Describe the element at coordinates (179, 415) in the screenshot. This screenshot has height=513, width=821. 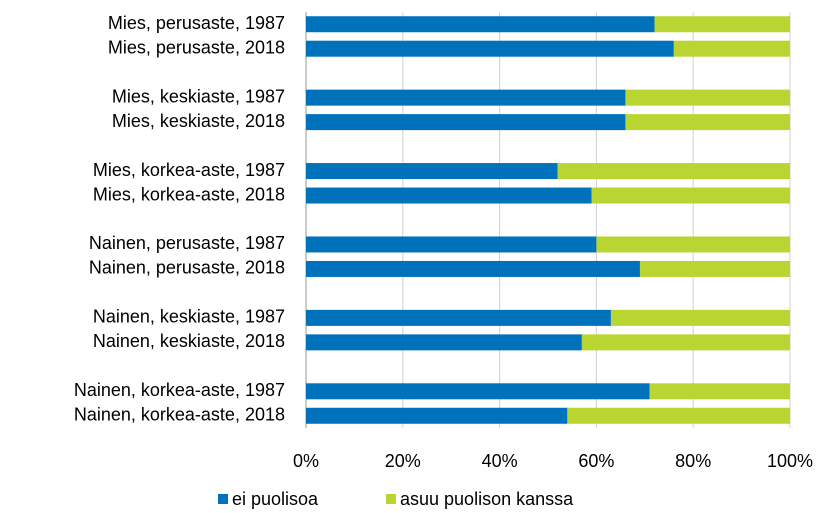
I see `y-tick-label: Nainen, korkea-aste, 2018` at that location.